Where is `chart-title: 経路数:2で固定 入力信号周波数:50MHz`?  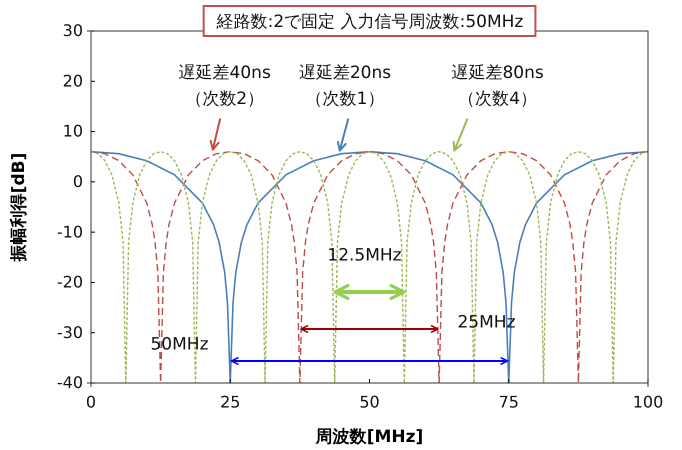 chart-title: 経路数:2で固定 入力信号周波数:50MHz is located at coordinates (370, 22).